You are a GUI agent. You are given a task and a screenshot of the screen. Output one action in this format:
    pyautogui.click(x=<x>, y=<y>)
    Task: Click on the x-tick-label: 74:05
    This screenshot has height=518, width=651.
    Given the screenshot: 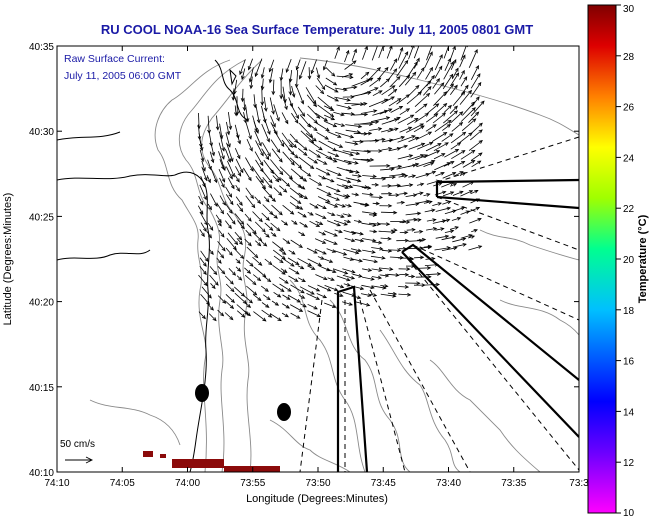 What is the action you would take?
    pyautogui.click(x=122, y=483)
    